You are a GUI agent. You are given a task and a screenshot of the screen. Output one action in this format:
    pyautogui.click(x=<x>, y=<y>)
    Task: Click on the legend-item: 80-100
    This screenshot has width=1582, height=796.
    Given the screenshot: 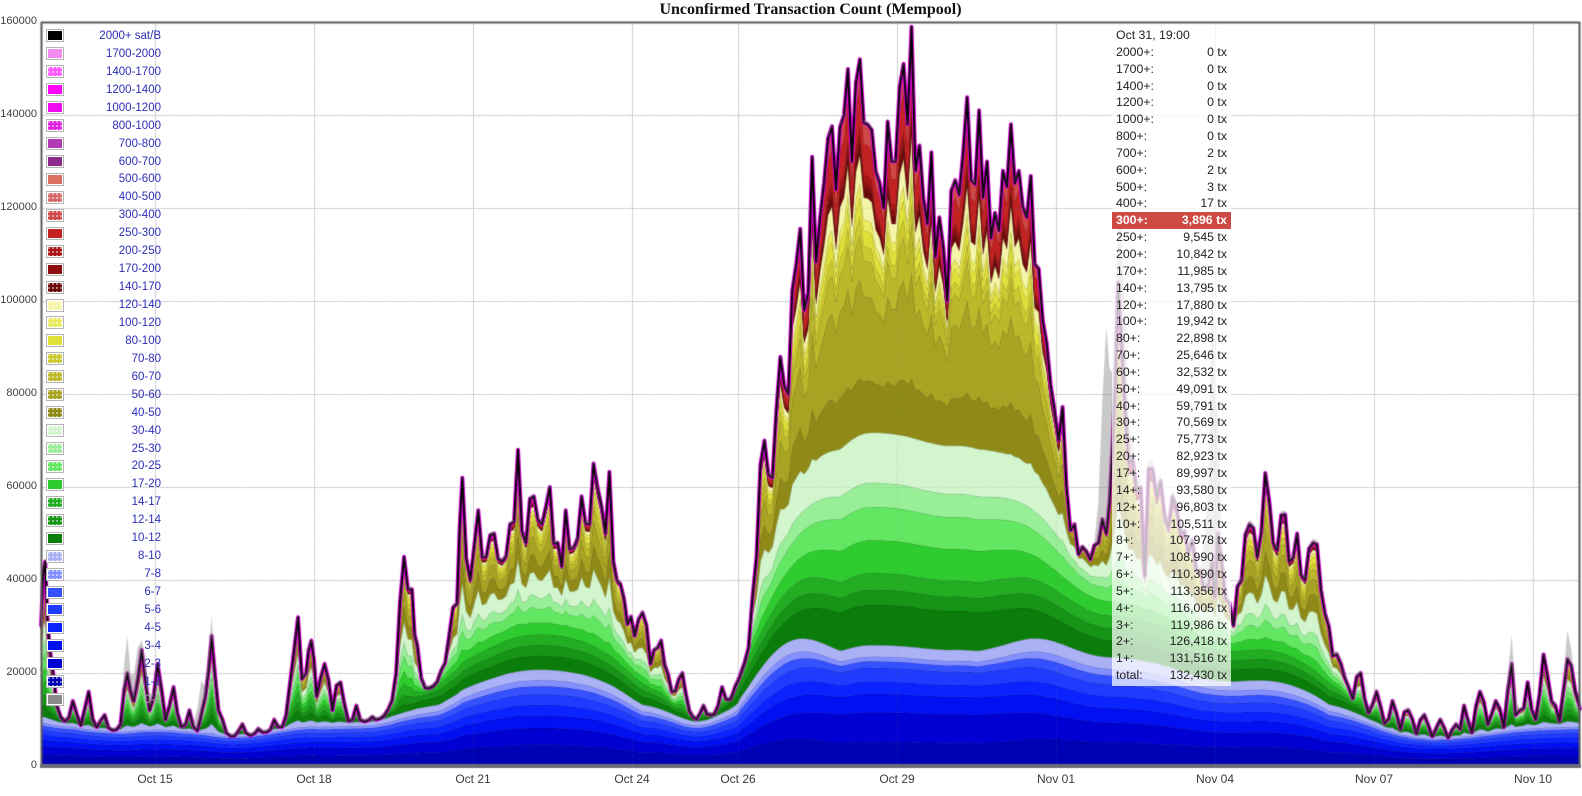 What is the action you would take?
    pyautogui.click(x=103, y=341)
    